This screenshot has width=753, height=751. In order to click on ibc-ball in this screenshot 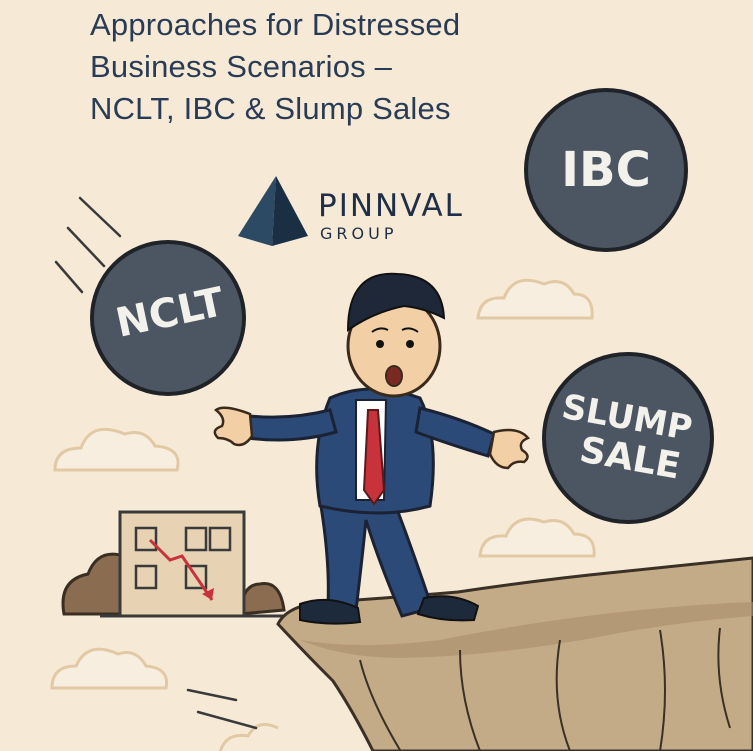, I will do `click(606, 170)`.